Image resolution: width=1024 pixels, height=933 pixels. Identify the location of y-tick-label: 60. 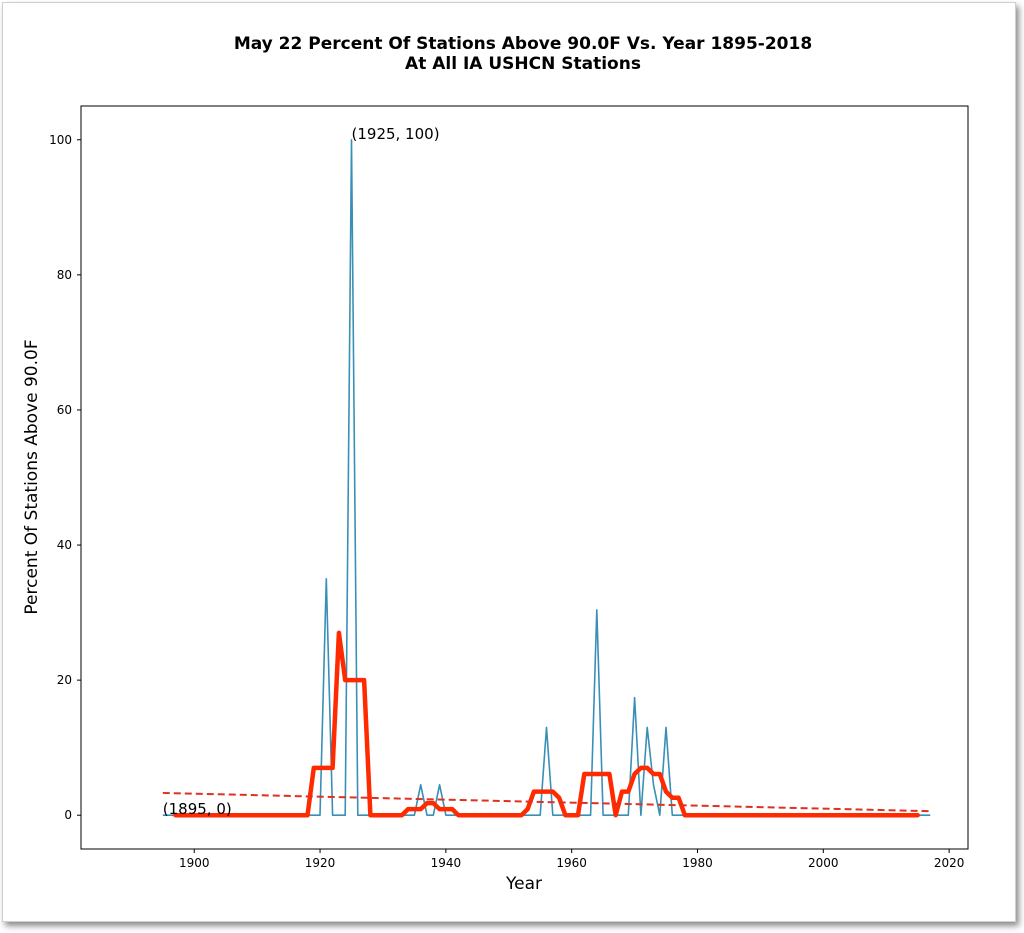
(64, 410).